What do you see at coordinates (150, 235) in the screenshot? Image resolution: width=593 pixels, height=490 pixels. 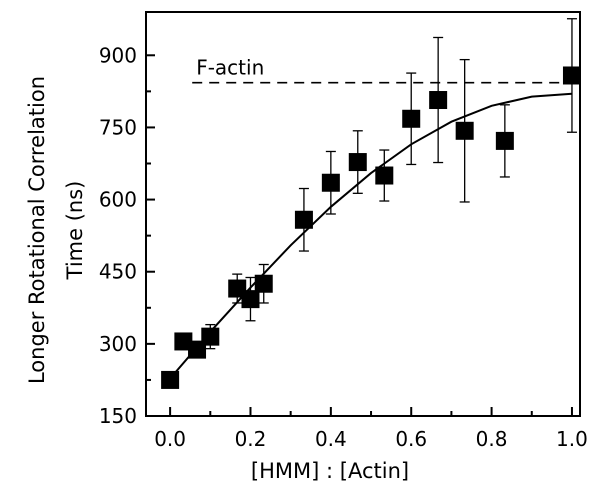 I see `y-axis-ticks` at bounding box center [150, 235].